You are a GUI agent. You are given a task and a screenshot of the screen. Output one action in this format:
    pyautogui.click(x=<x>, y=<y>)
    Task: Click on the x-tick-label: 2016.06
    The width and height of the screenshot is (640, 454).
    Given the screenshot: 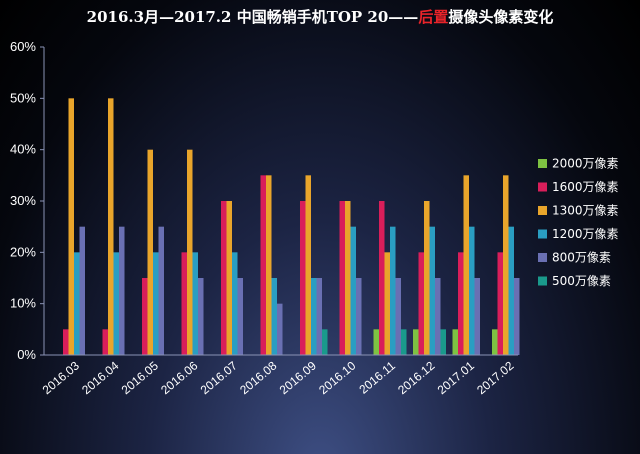 What is the action you would take?
    pyautogui.click(x=179, y=377)
    